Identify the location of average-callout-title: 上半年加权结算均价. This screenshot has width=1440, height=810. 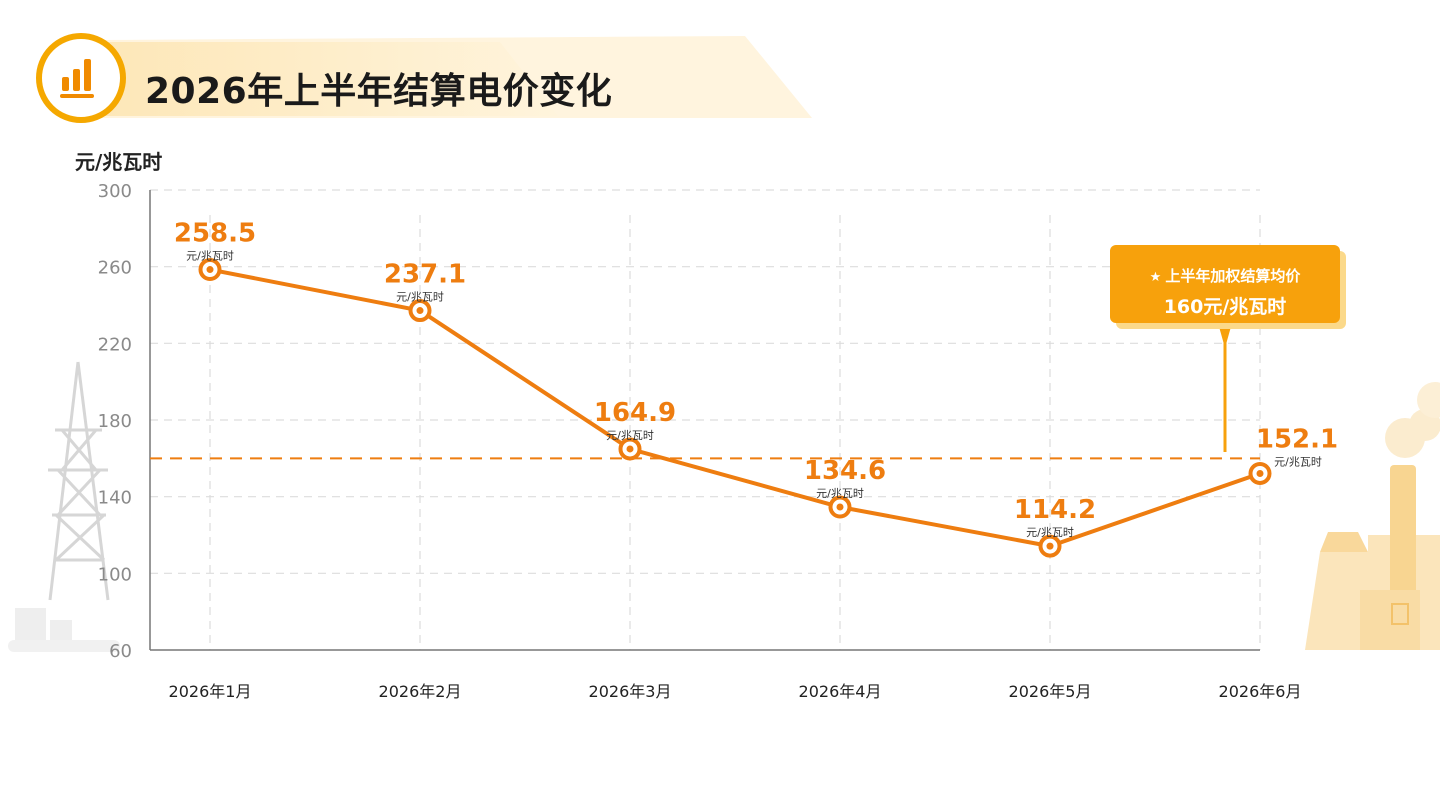
(1233, 276).